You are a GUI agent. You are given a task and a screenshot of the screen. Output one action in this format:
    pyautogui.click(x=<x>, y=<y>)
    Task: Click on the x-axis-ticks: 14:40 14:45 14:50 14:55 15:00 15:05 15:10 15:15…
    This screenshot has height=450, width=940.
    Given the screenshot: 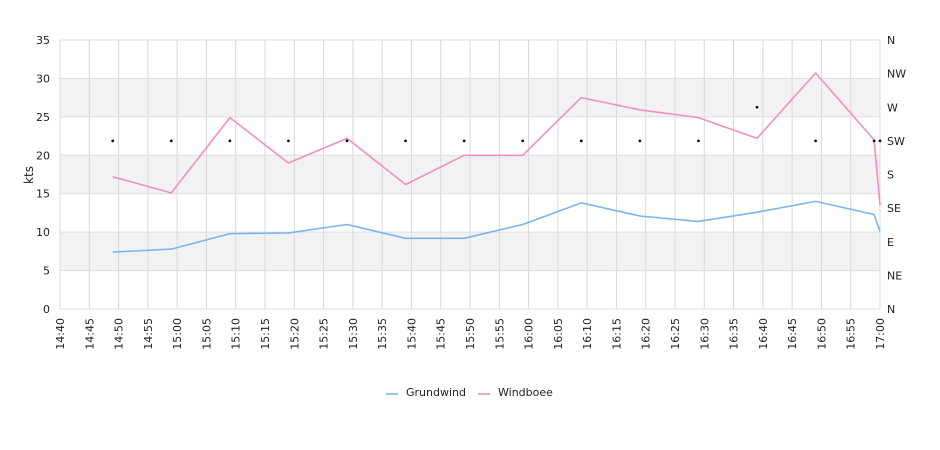 What is the action you would take?
    pyautogui.click(x=470, y=334)
    